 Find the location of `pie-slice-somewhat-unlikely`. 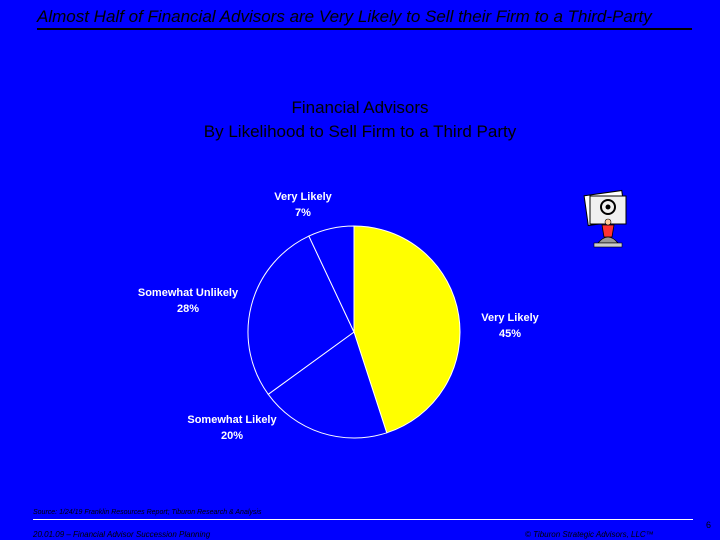

pie-slice-somewhat-unlikely is located at coordinates (301, 315).